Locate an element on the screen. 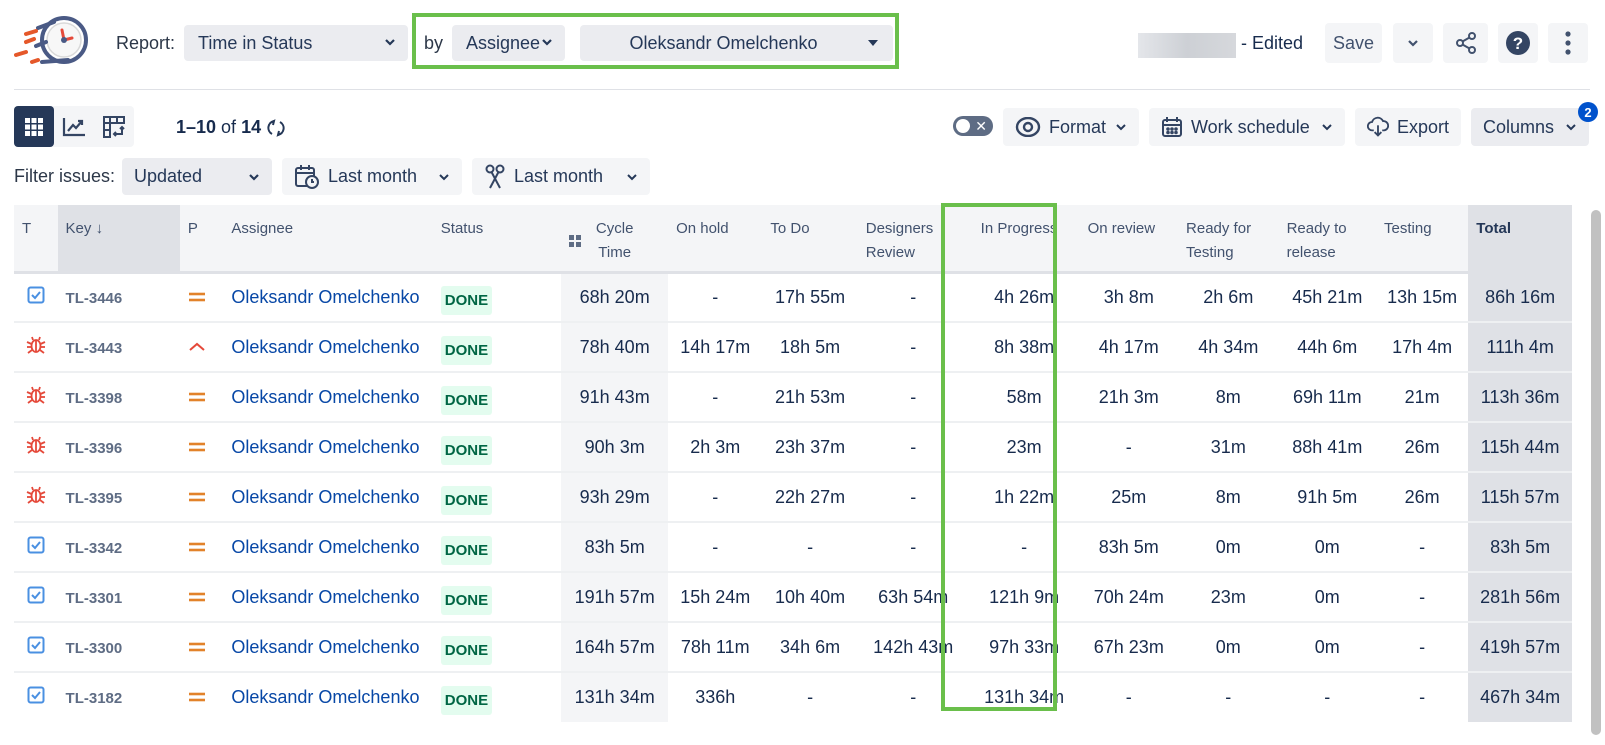 The image size is (1605, 745). col-header-cycle-time: Cycle Time is located at coordinates (615, 238).